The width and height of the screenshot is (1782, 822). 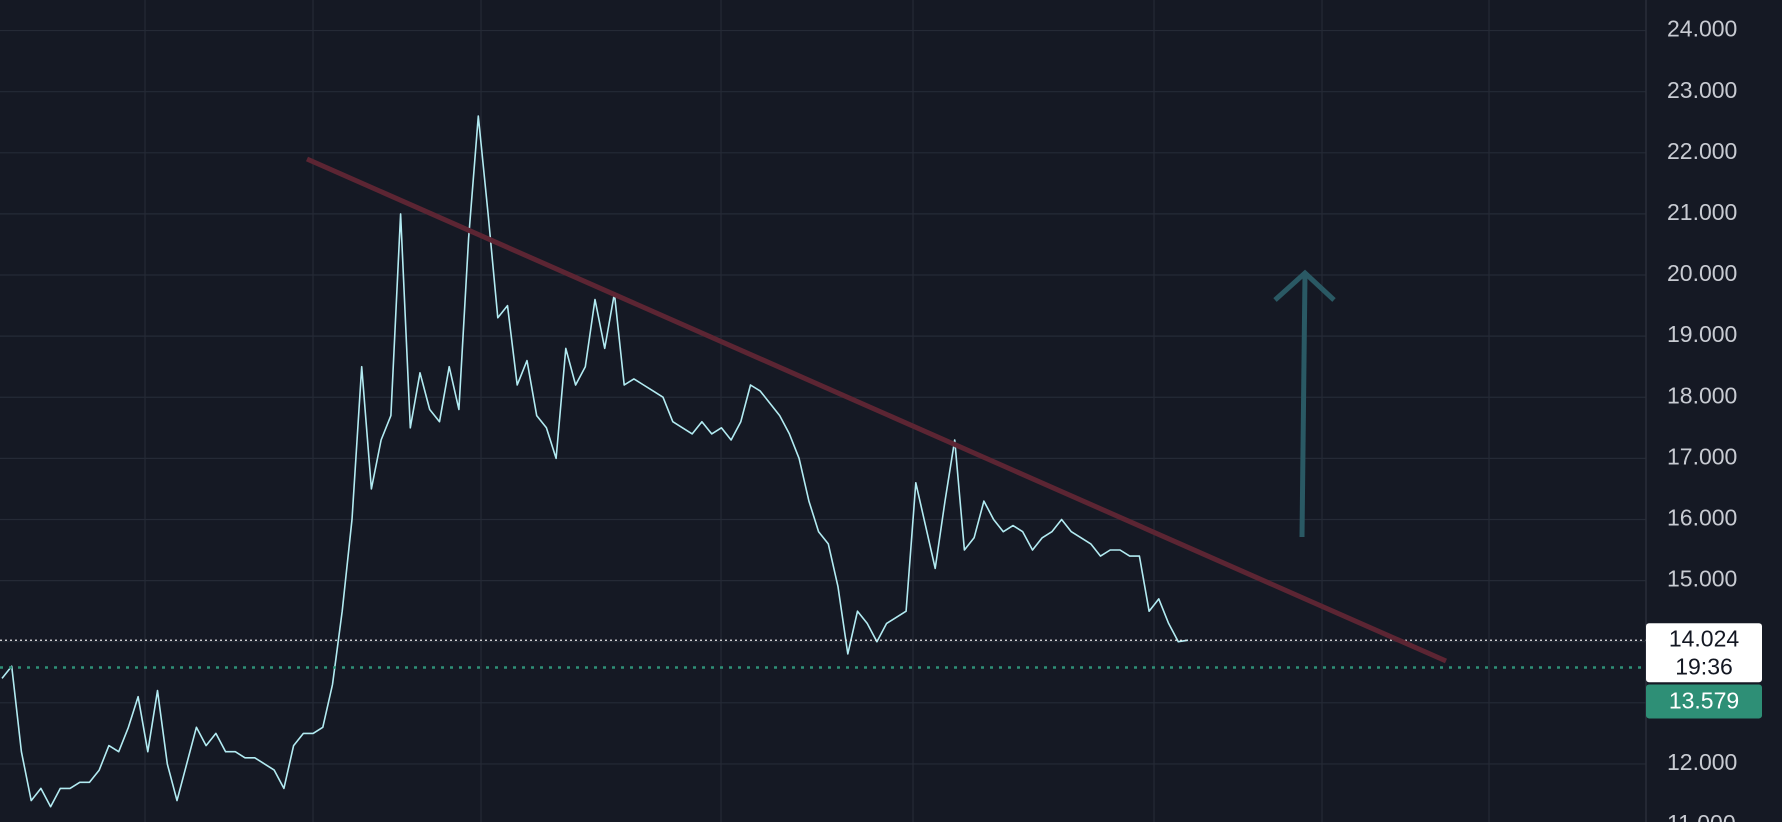 What do you see at coordinates (1702, 456) in the screenshot?
I see `y-tick-label: 17.000` at bounding box center [1702, 456].